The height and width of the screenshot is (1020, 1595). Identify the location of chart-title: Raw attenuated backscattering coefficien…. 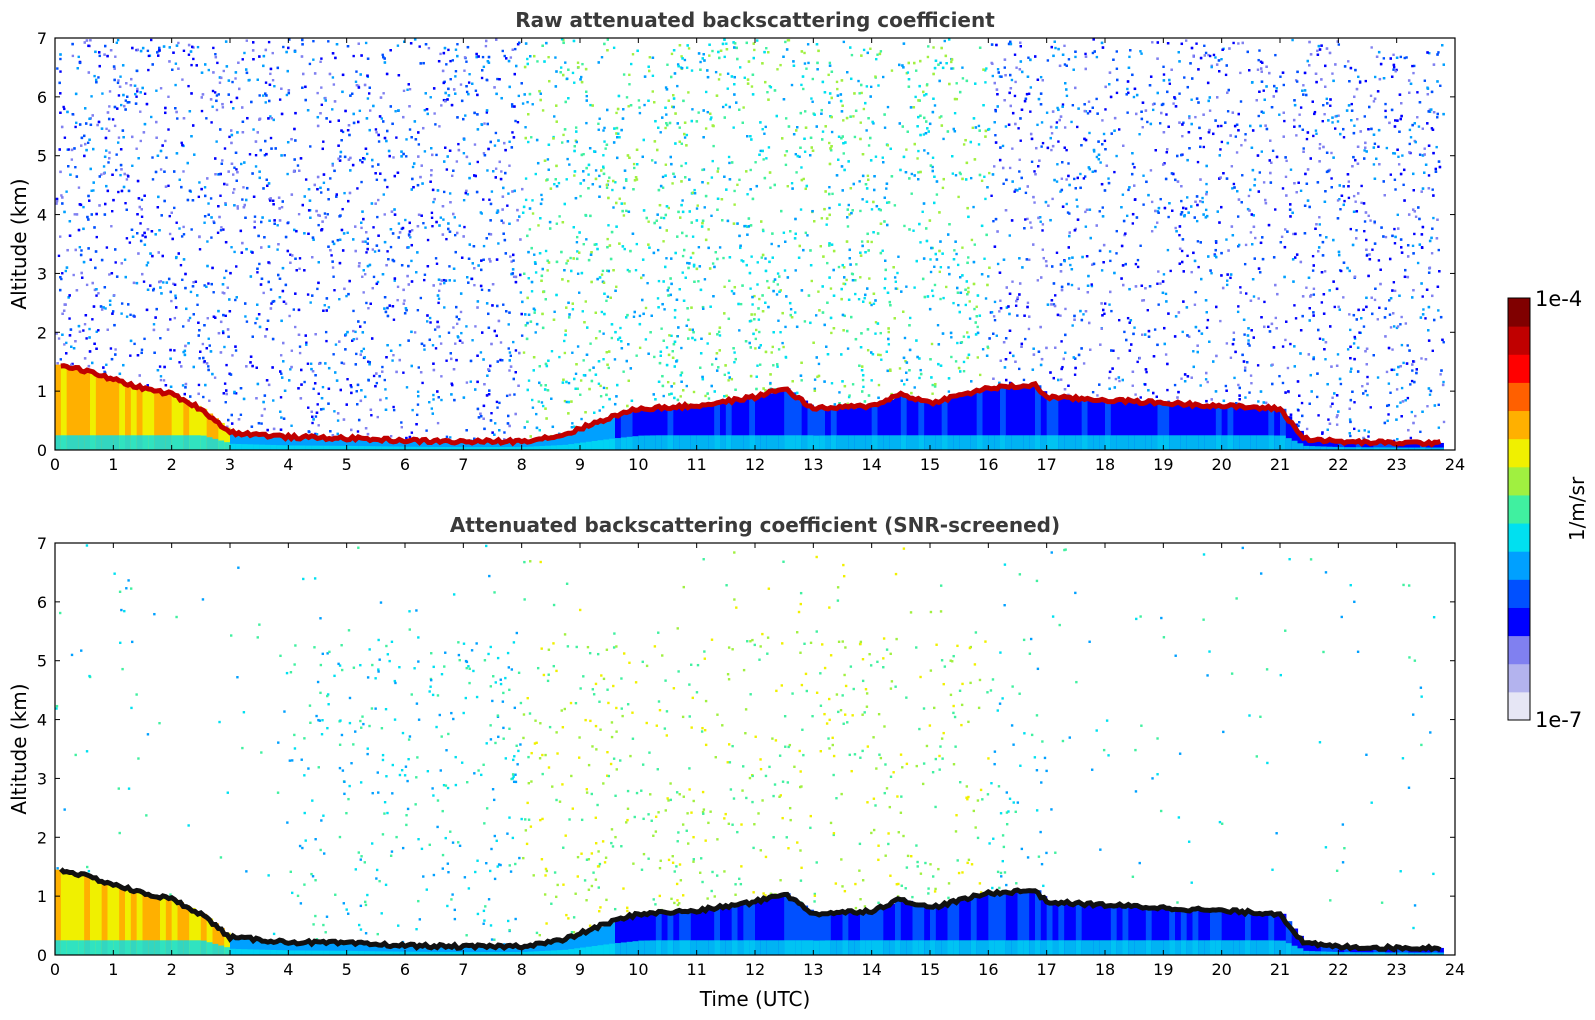
(755, 20).